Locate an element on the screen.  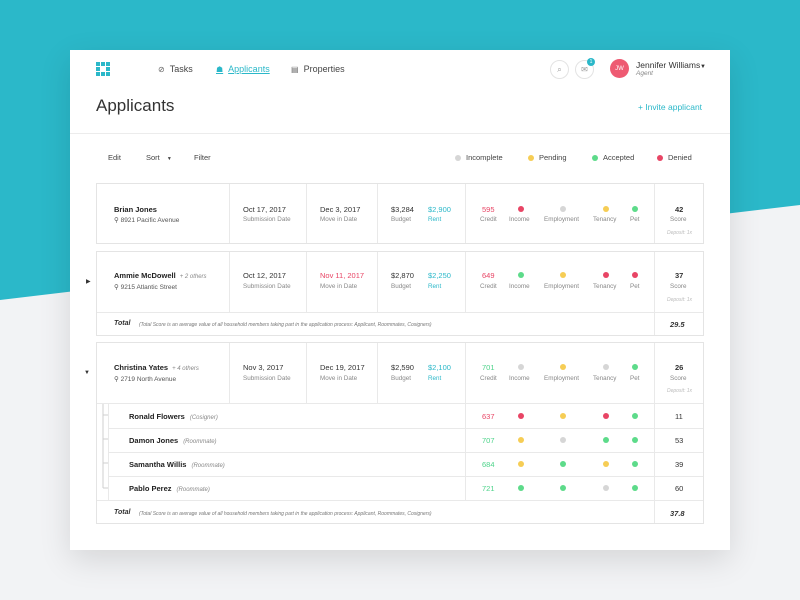
credit-value: 595 is located at coordinates (488, 209).